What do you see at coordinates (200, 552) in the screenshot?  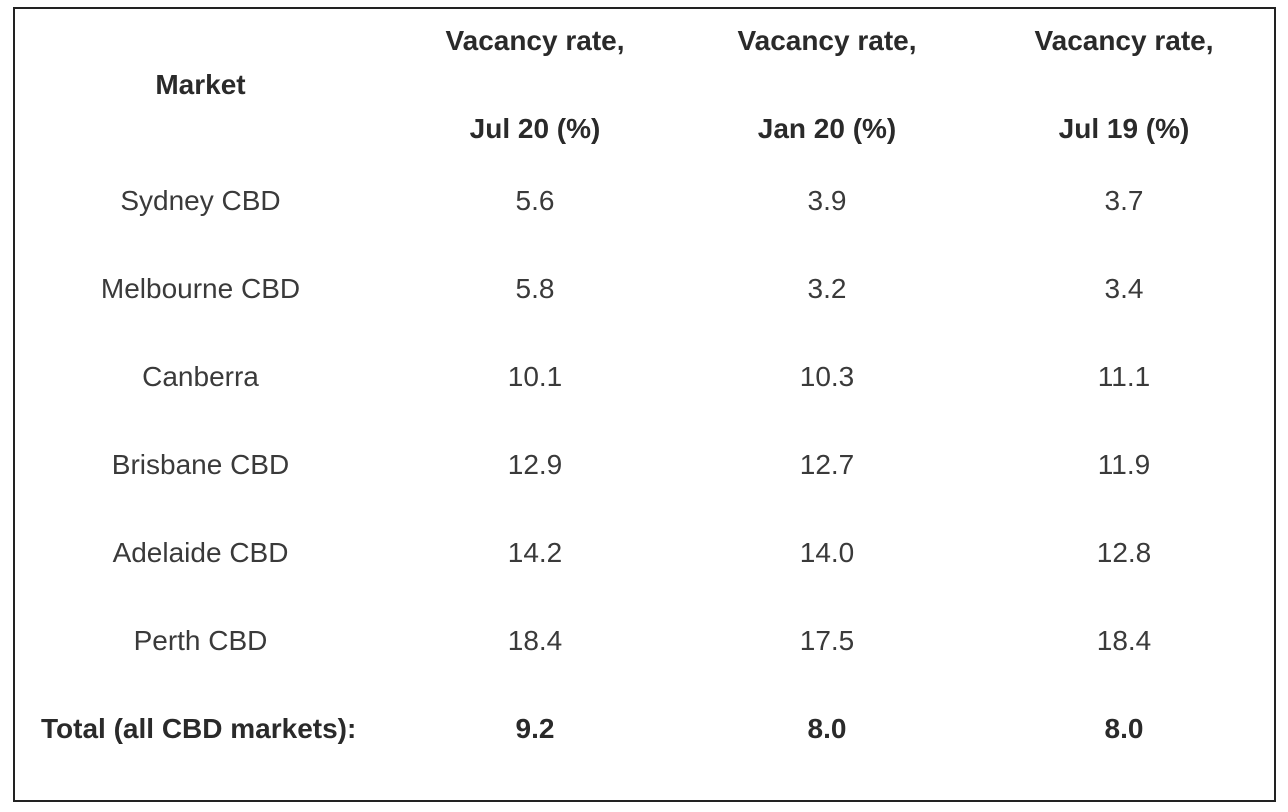 I see `cell-market: Adelaide CBD` at bounding box center [200, 552].